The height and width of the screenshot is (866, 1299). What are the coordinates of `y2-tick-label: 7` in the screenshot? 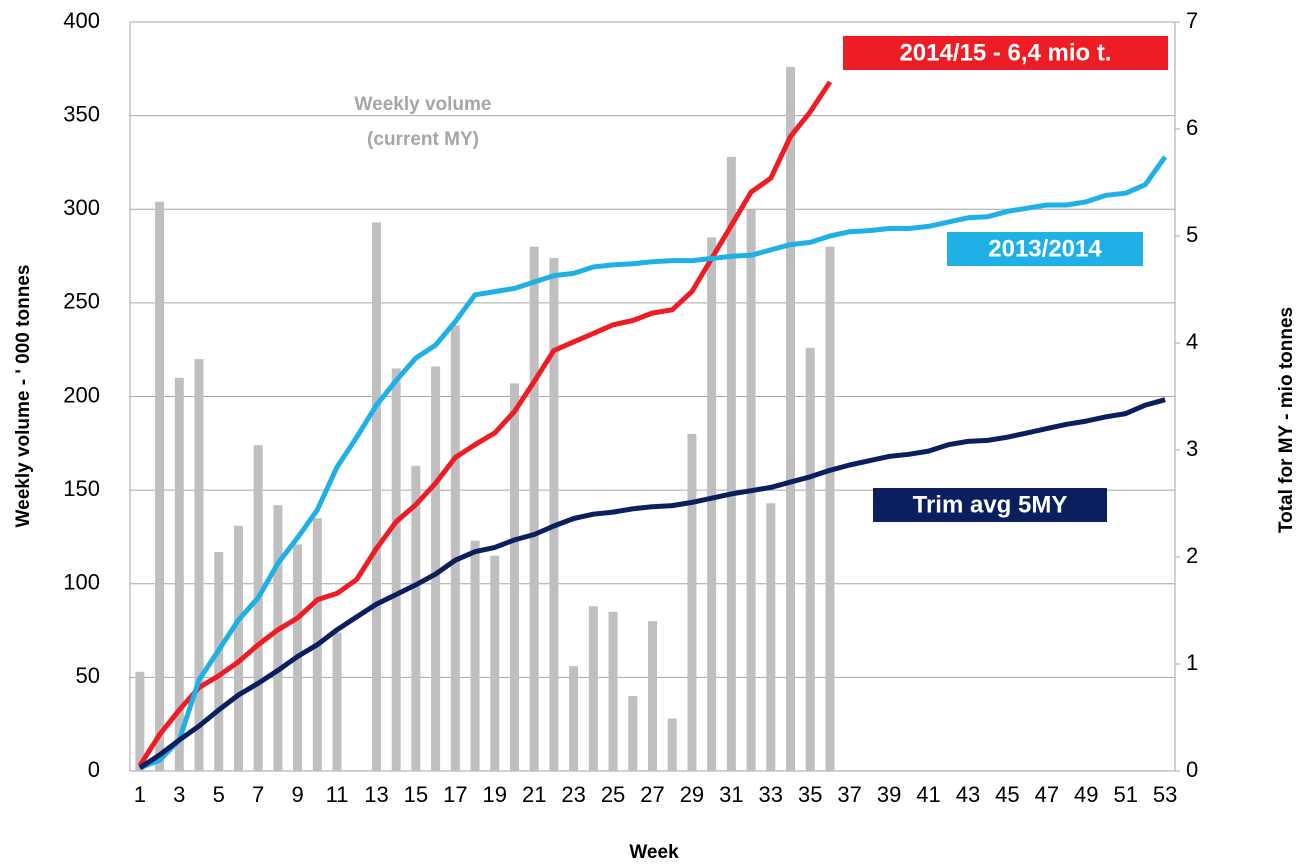 It's located at (1192, 20).